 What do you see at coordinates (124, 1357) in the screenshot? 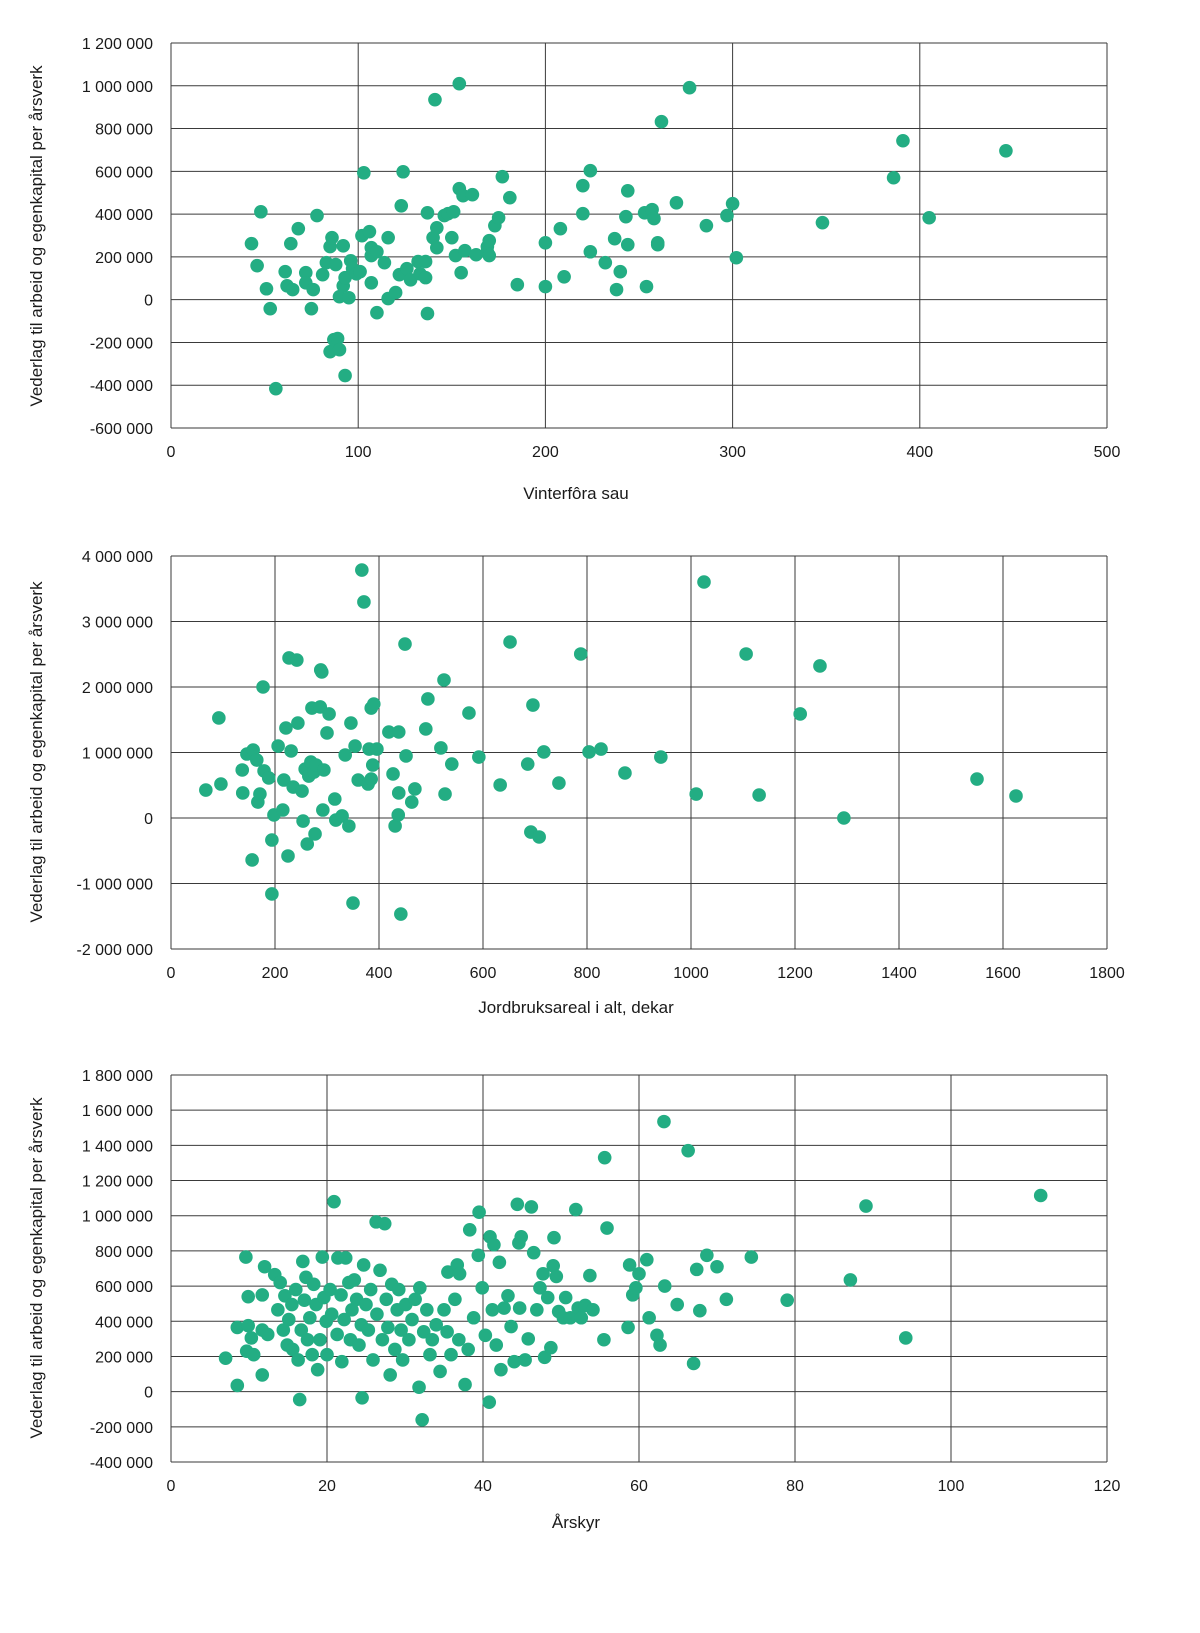
I see `y-tick-label: 200 000` at bounding box center [124, 1357].